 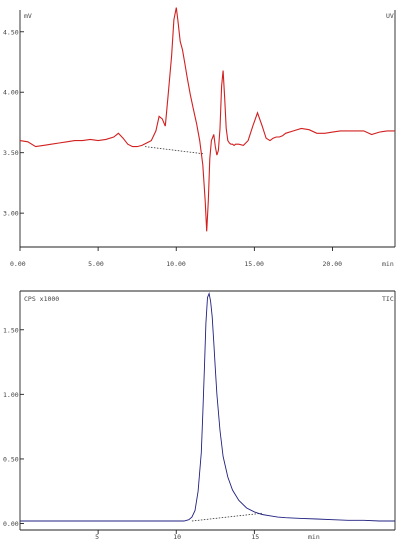 What do you see at coordinates (174, 150) in the screenshot?
I see `uv-baseline-line` at bounding box center [174, 150].